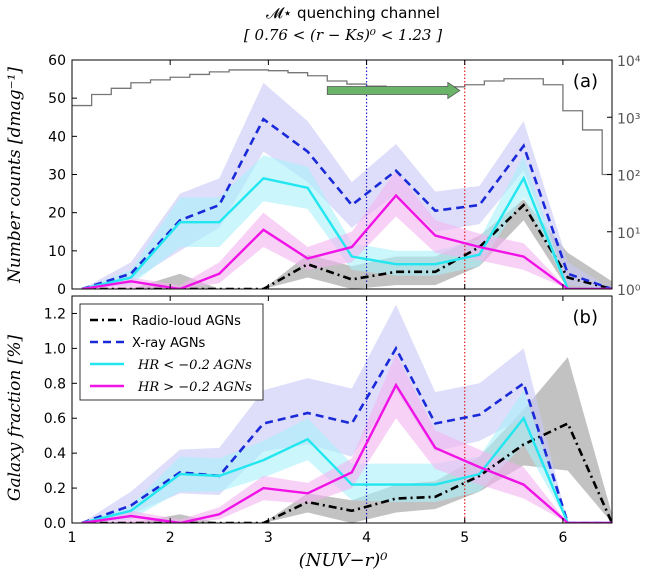 The image size is (671, 579). I want to click on panel-a-y-tick-label-5: 50, so click(57, 99).